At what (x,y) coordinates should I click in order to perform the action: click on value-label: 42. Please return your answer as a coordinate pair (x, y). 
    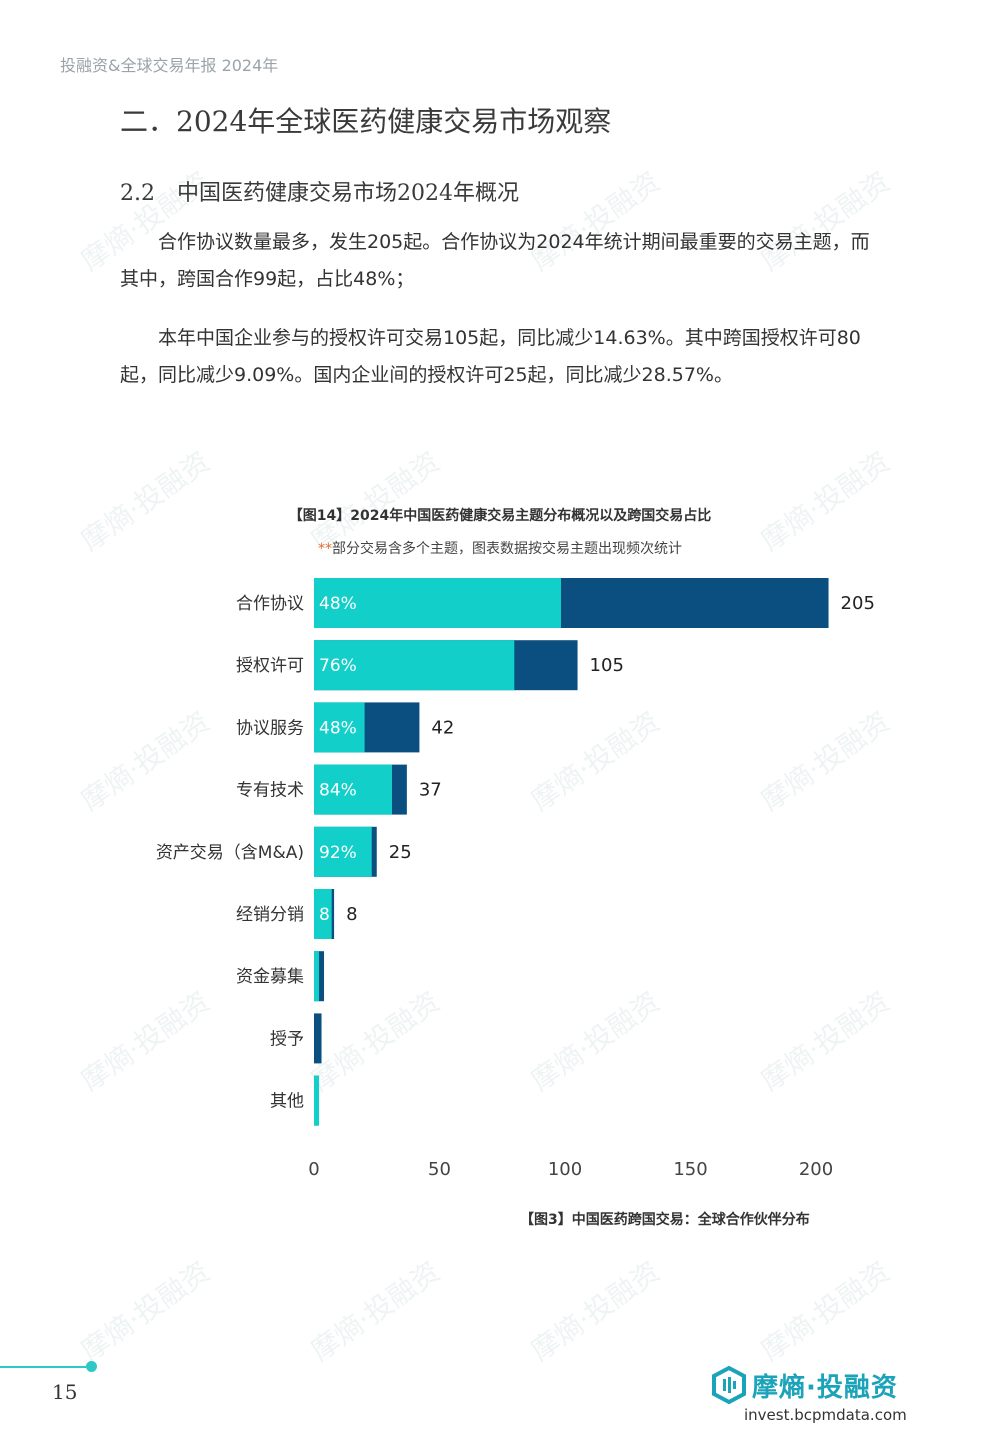
    Looking at the image, I should click on (442, 727).